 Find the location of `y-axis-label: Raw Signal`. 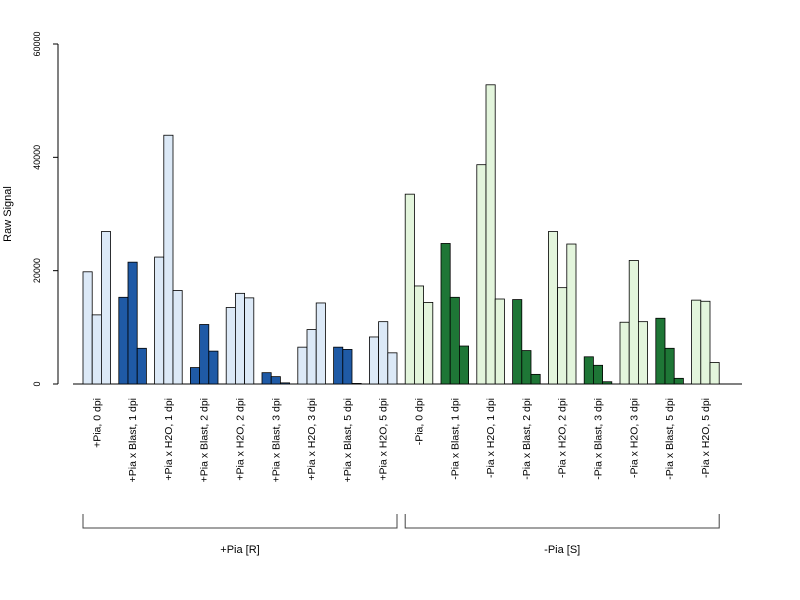

y-axis-label: Raw Signal is located at coordinates (8, 214).